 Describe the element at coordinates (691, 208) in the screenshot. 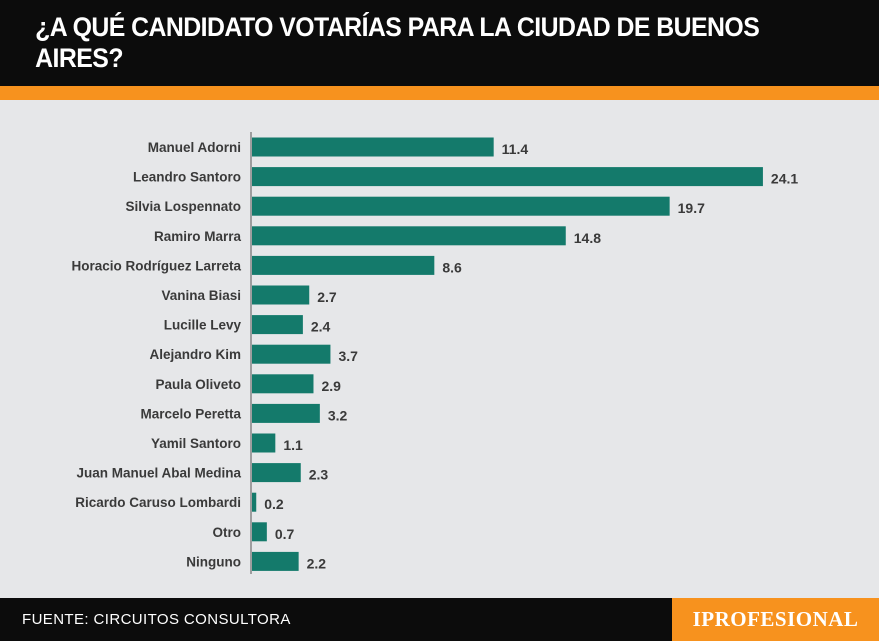

I see `value-label: 19.7` at that location.